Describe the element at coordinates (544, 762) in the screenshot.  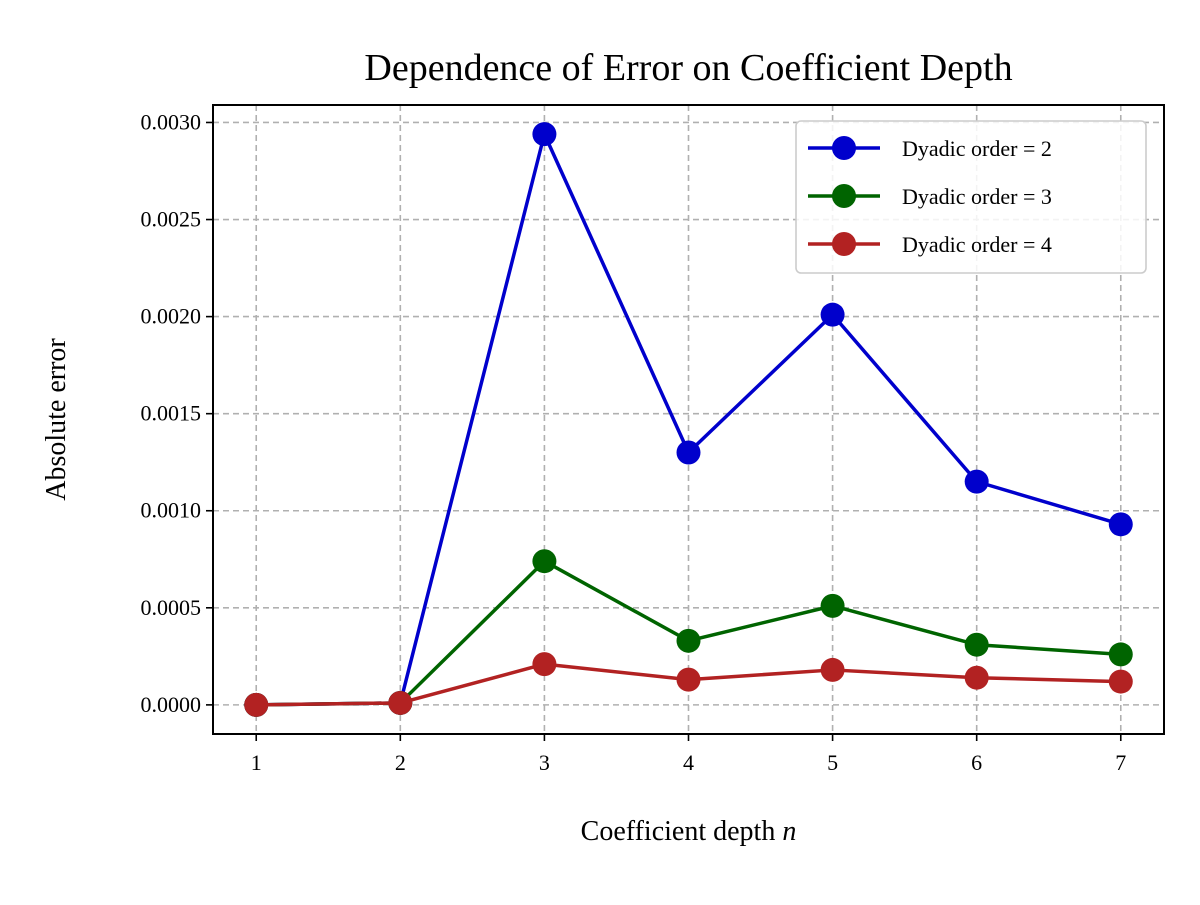
I see `x-tick-label: 3` at that location.